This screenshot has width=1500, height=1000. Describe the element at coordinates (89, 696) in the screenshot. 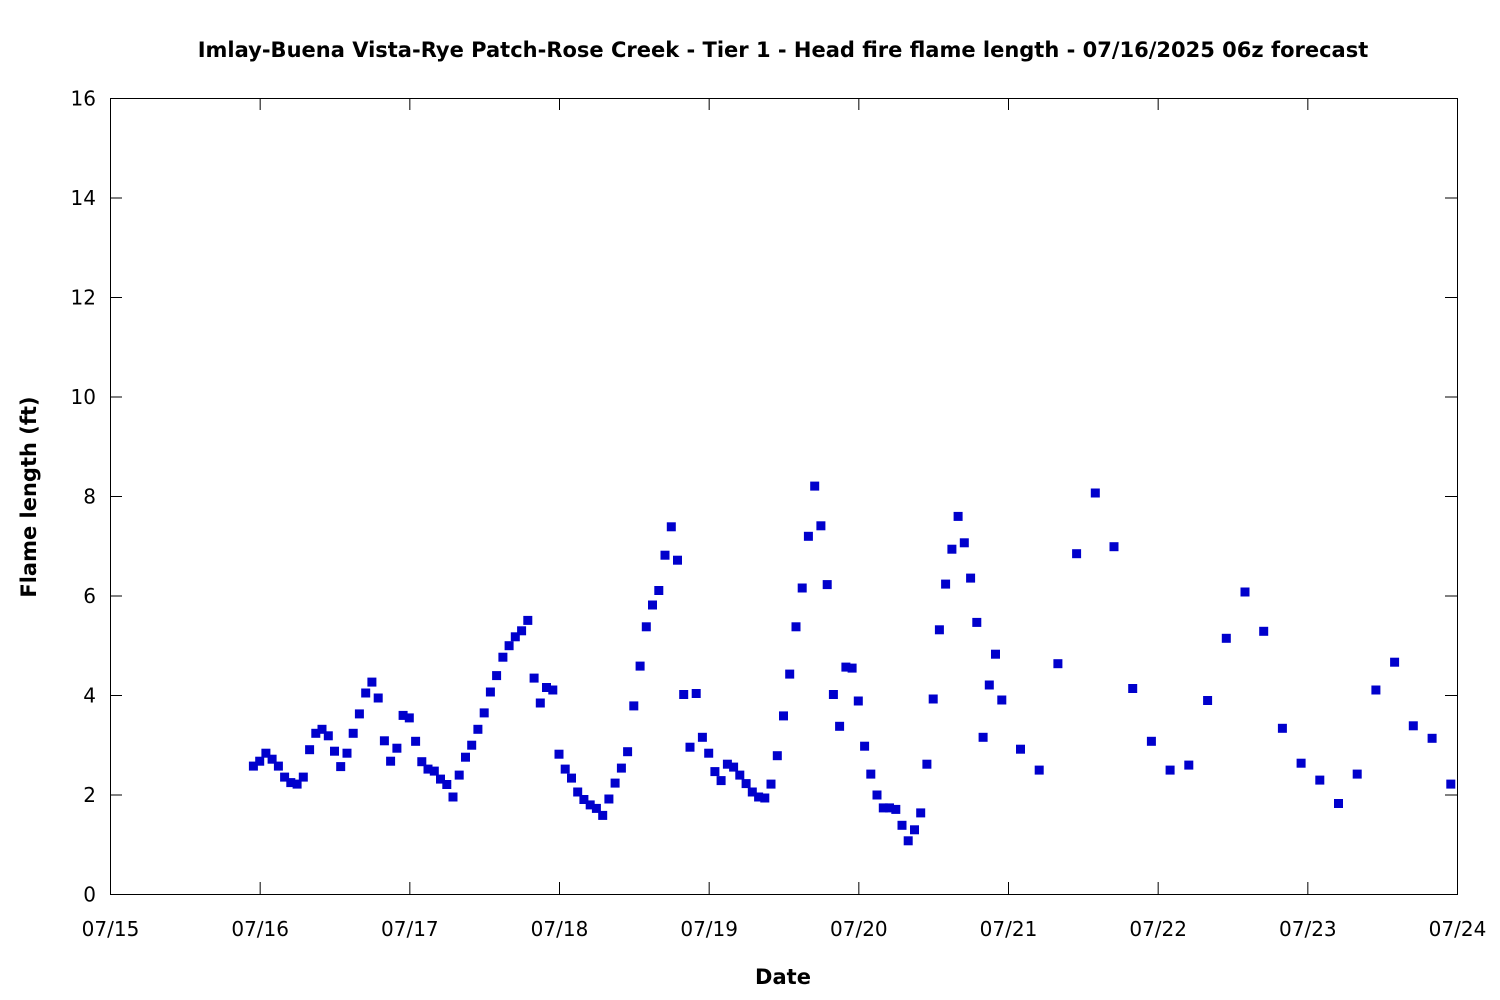

I see `y-tick-label: 4` at that location.